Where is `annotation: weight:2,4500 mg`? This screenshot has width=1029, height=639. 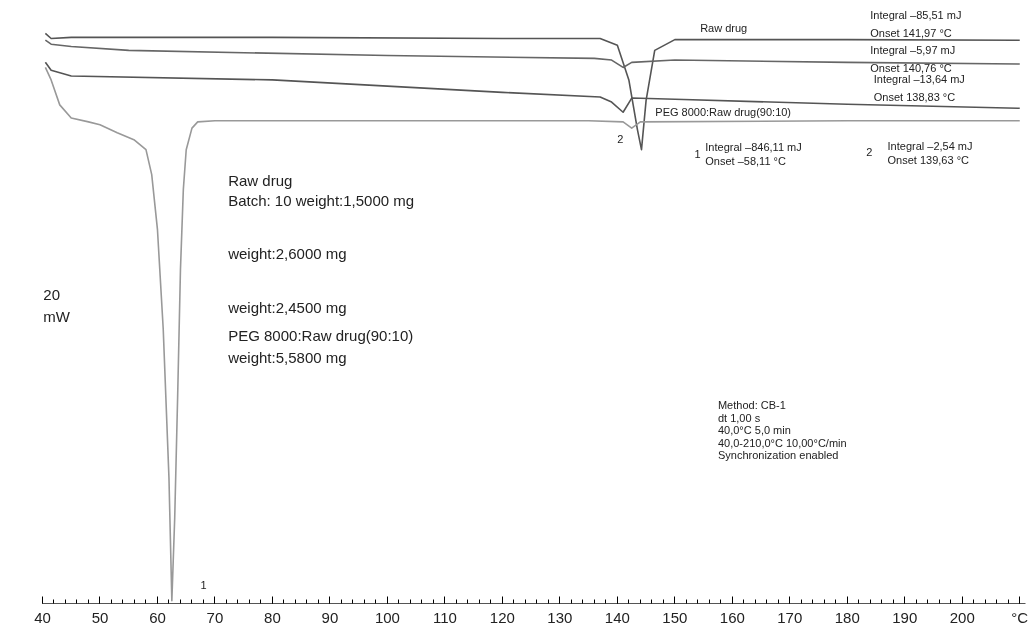
annotation: weight:2,4500 mg is located at coordinates (287, 308).